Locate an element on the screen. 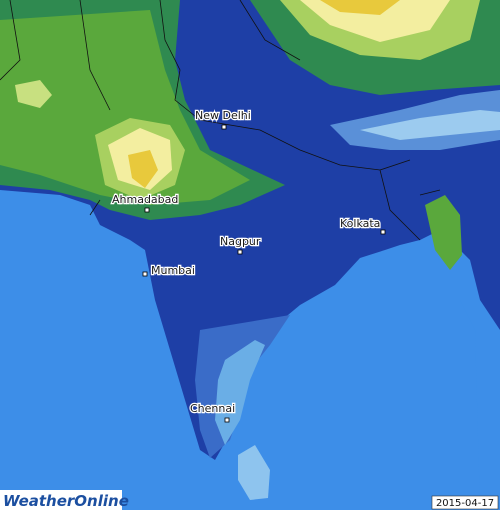 The image size is (500, 510). city-label: Chennai is located at coordinates (212, 408).